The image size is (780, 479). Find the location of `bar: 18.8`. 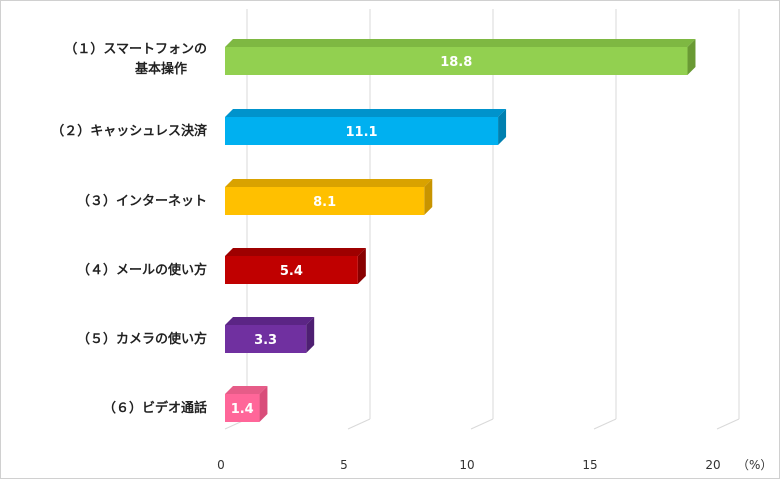

bar: 18.8 is located at coordinates (460, 57).